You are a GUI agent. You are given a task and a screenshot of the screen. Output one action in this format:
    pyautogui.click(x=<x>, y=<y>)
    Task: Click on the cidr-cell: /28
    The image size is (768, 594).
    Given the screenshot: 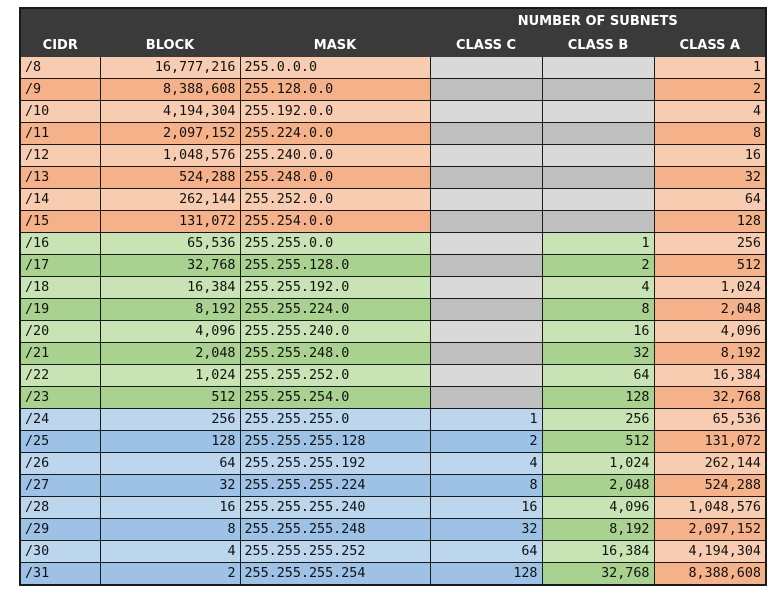 What is the action you would take?
    pyautogui.click(x=60, y=507)
    